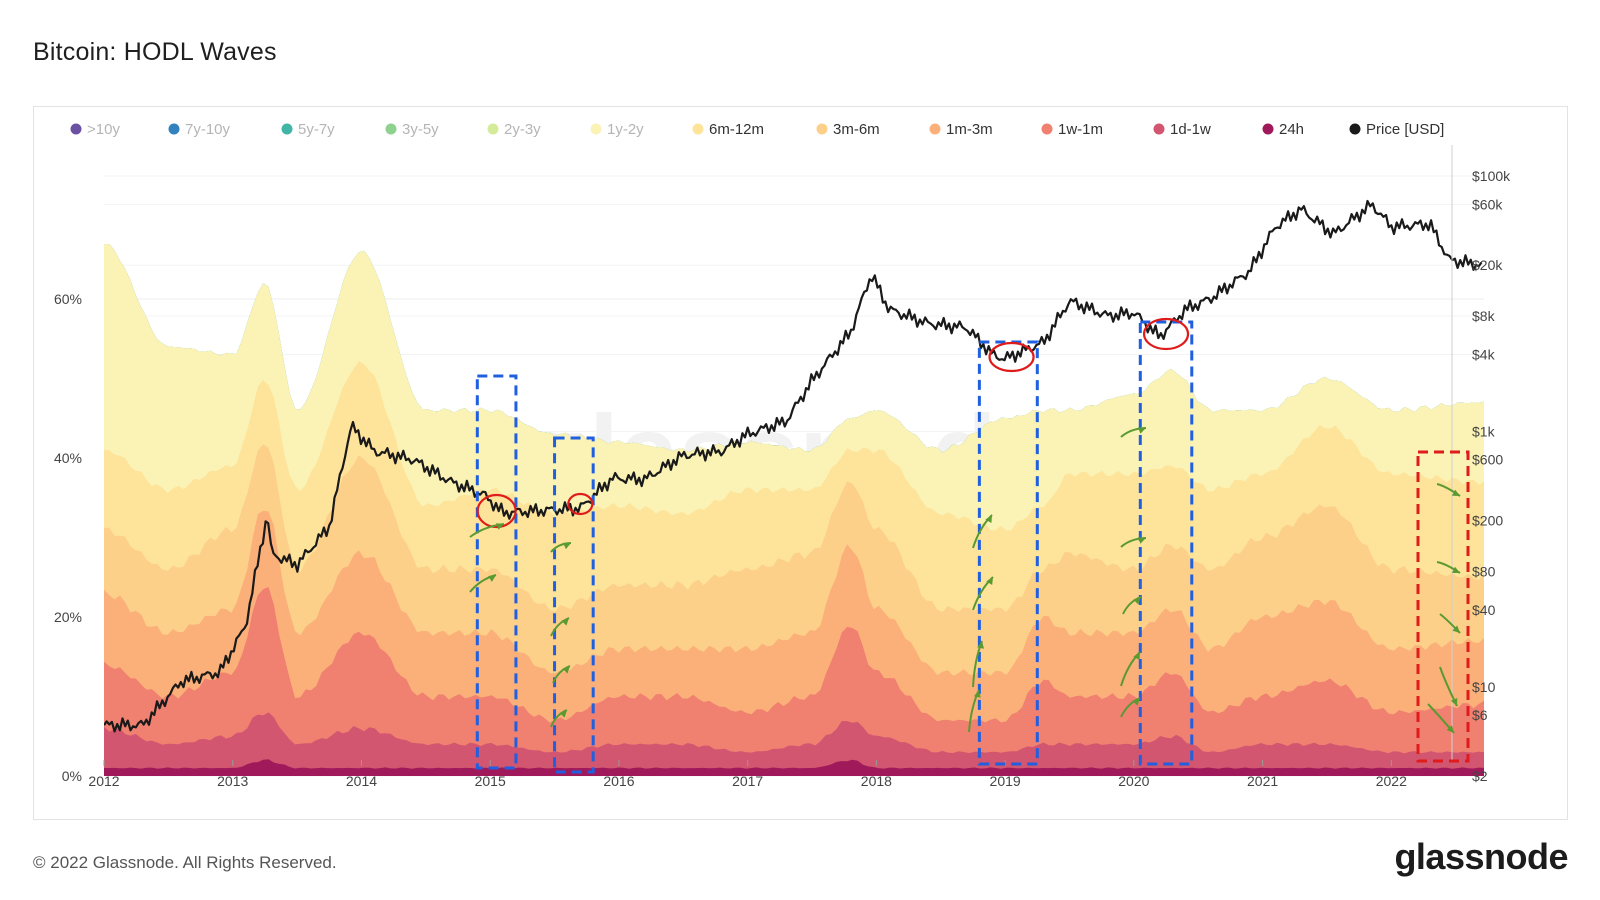 This screenshot has width=1600, height=900. Describe the element at coordinates (232, 781) in the screenshot. I see `x-tick-label: 2013` at that location.